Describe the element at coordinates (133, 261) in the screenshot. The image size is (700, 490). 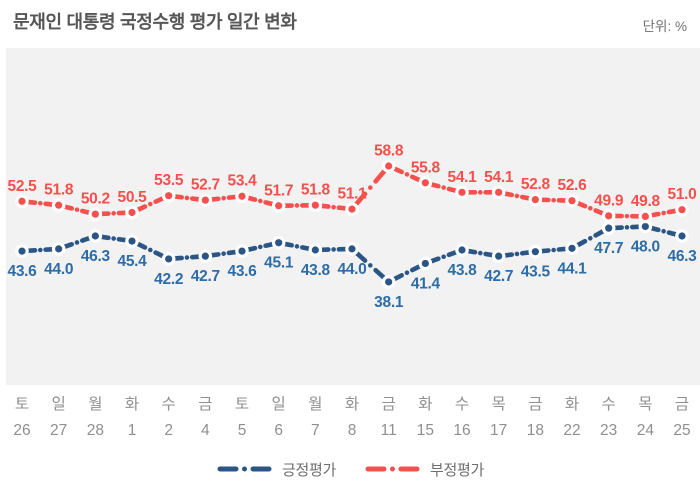
I see `data-point-label: 45.4` at that location.